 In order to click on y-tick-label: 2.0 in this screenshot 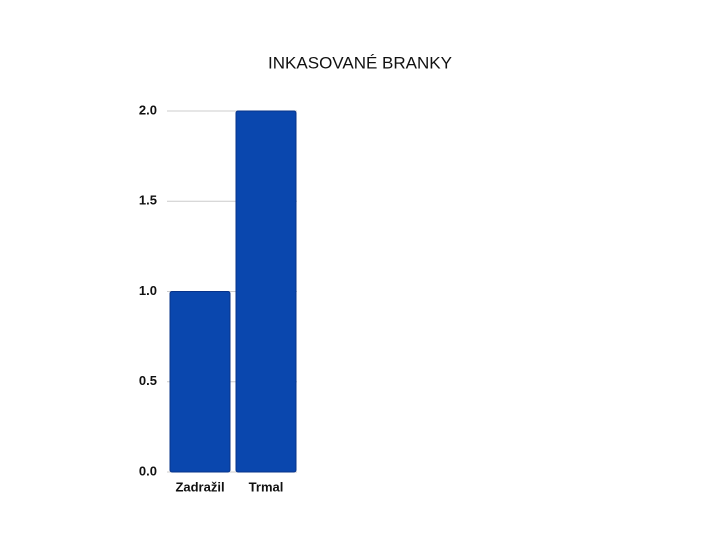, I will do `click(148, 109)`.